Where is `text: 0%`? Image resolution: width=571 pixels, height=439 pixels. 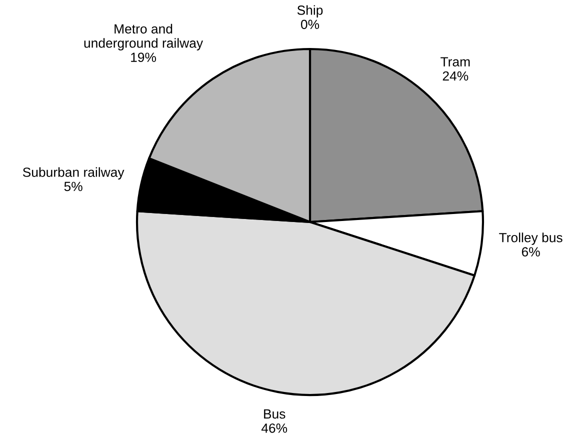
text: 0% is located at coordinates (310, 25).